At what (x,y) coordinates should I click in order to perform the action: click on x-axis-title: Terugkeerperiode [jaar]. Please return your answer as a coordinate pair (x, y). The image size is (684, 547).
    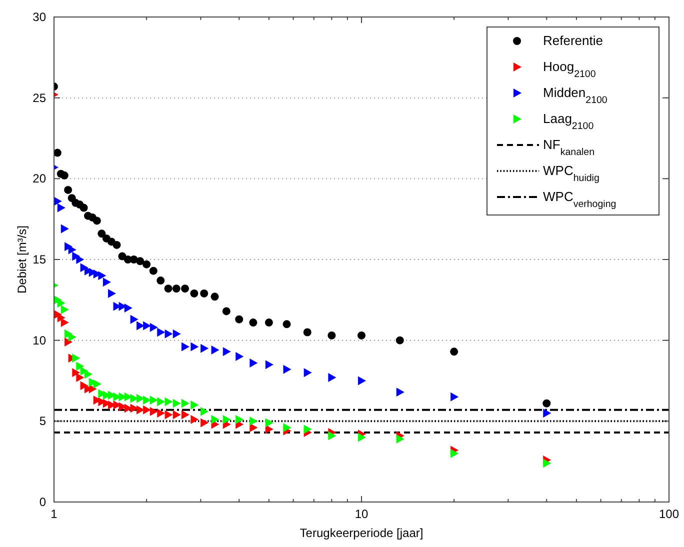
    Looking at the image, I should click on (362, 533).